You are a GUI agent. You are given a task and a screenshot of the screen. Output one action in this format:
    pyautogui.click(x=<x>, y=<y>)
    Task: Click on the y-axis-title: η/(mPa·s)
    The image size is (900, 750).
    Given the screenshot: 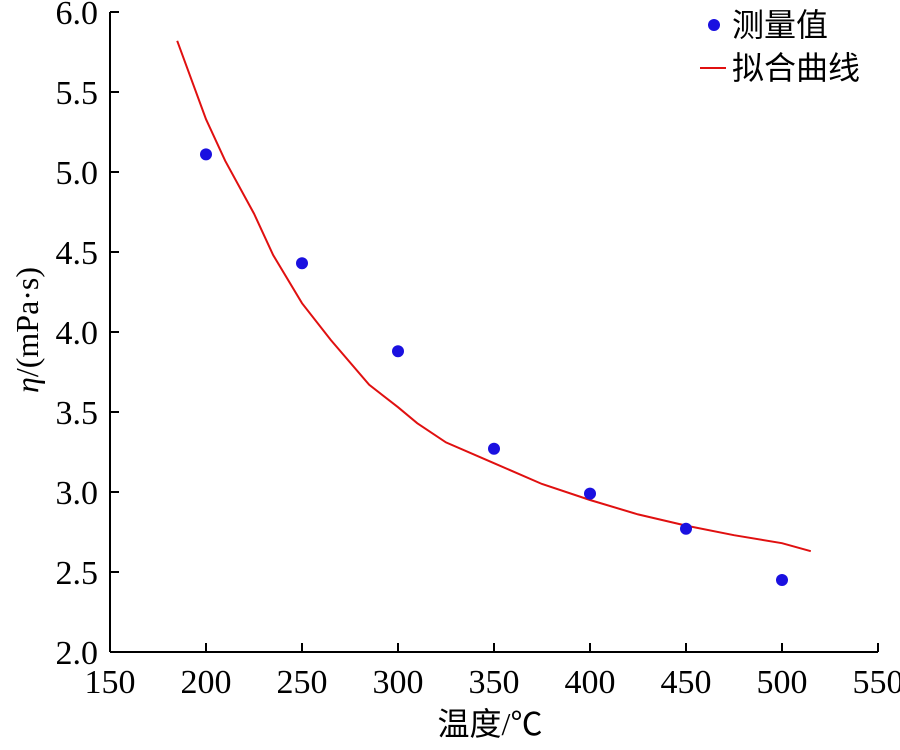 What is the action you would take?
    pyautogui.click(x=27, y=330)
    